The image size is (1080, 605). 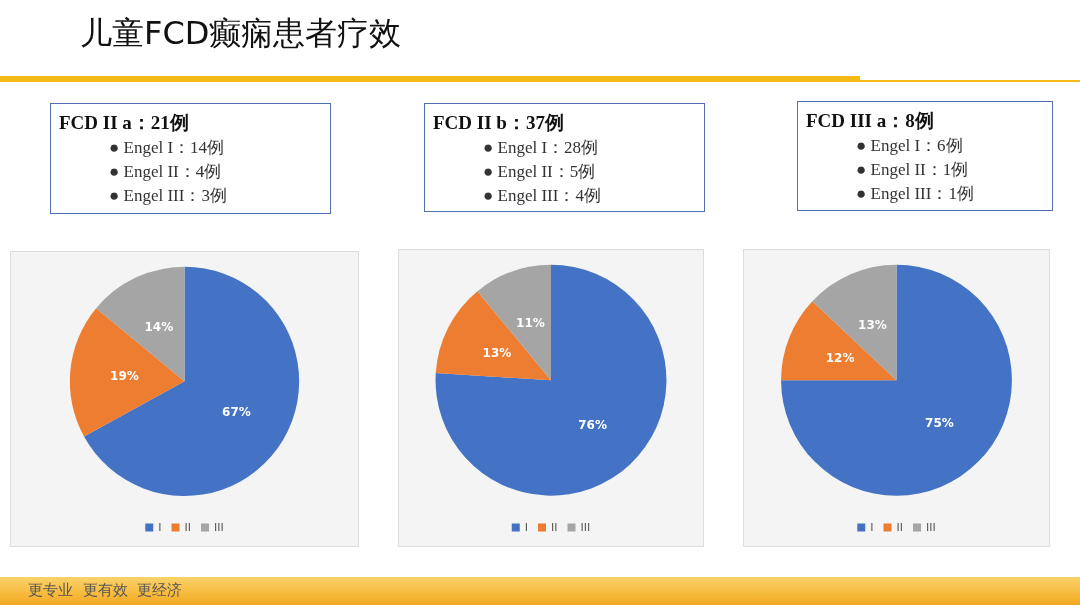 I want to click on chart-subtitle: FCD III a：8例, so click(x=870, y=121).